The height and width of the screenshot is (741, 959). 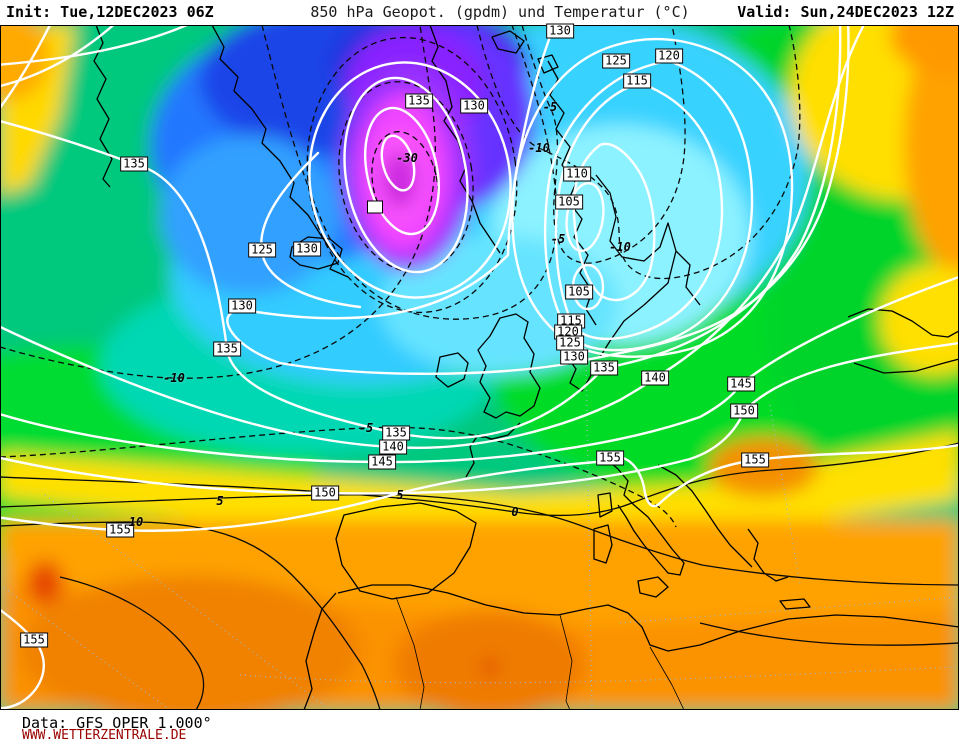 I want to click on init-time-label: Init: Tue,12DEC2023 06Z, so click(x=110, y=12).